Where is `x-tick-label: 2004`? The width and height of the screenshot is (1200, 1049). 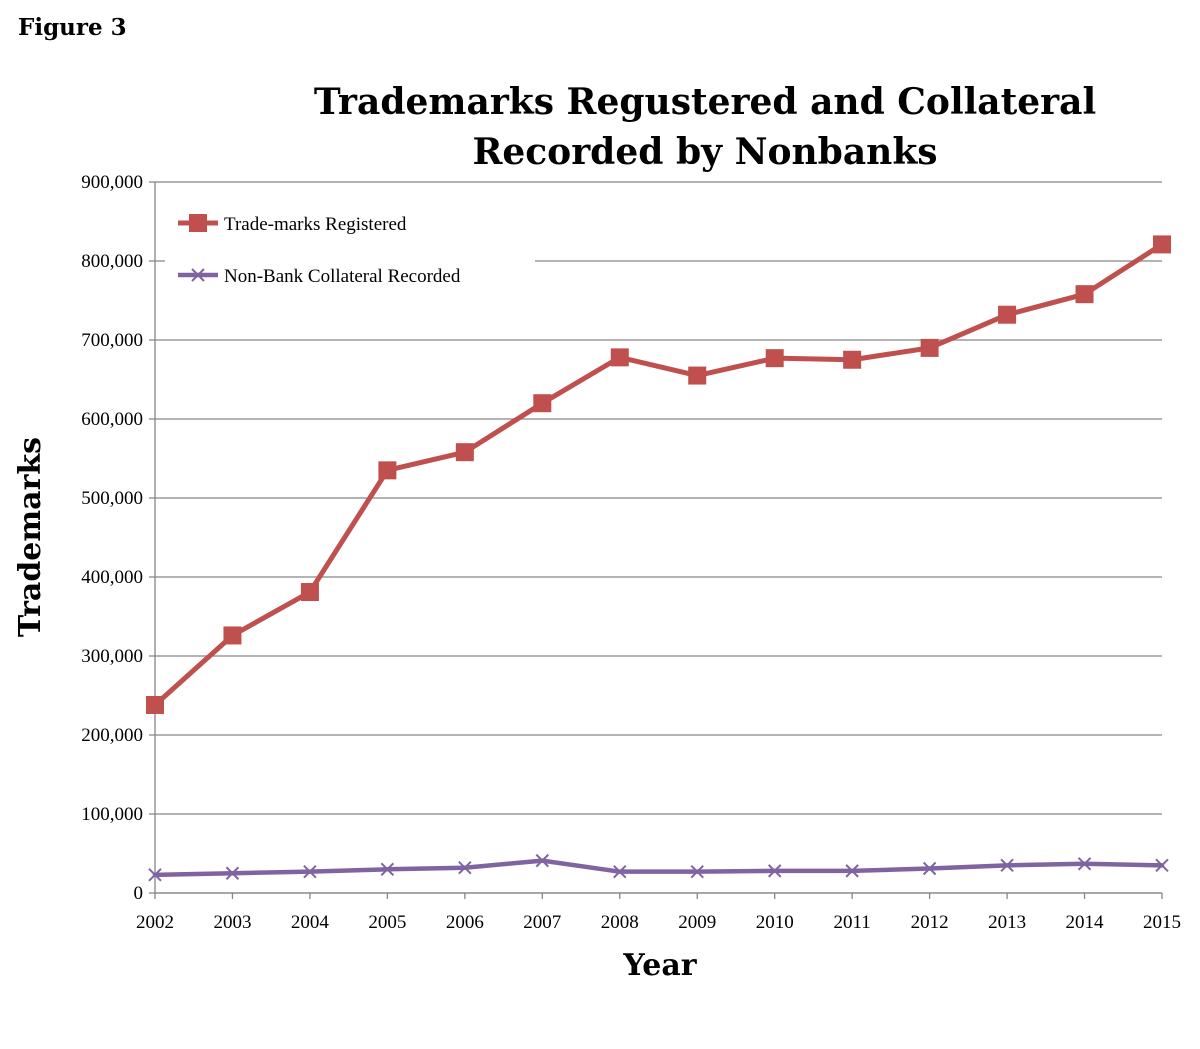 x-tick-label: 2004 is located at coordinates (310, 922).